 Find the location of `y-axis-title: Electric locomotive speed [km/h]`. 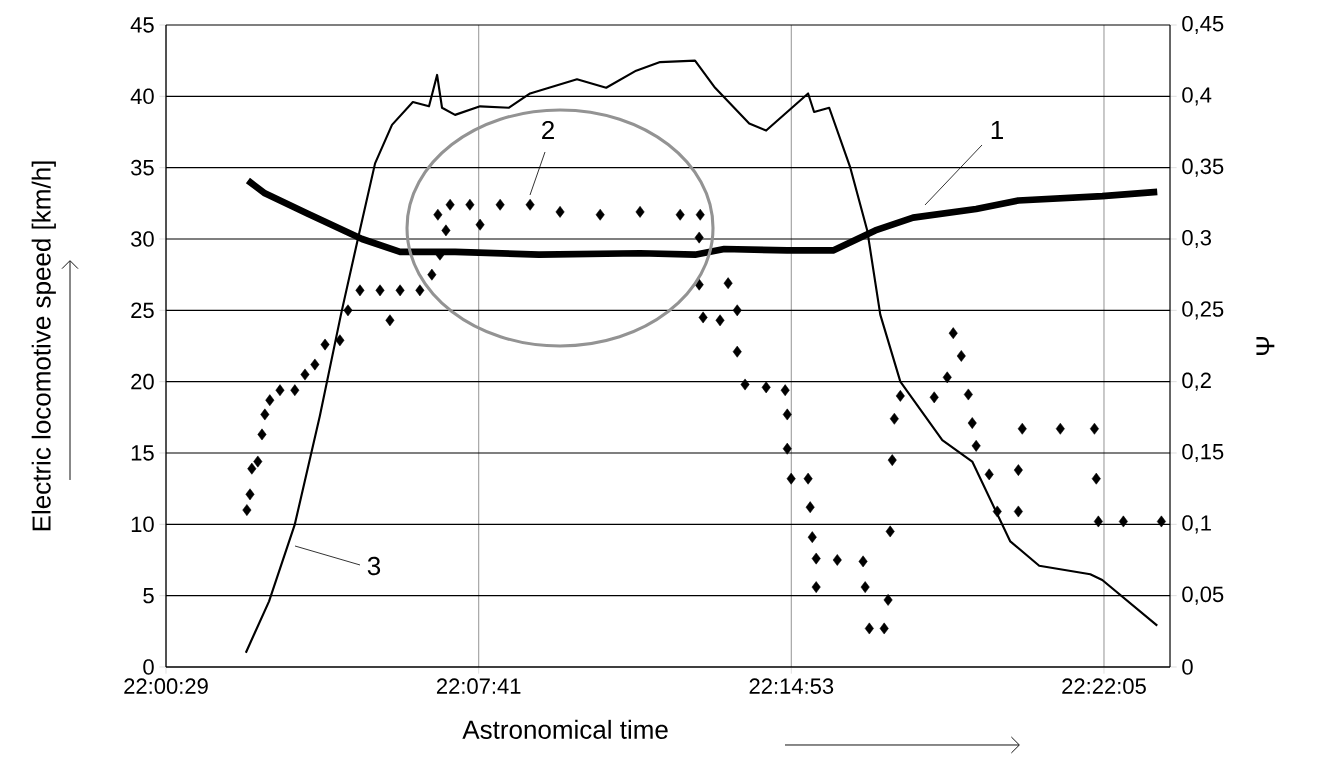

y-axis-title: Electric locomotive speed [km/h] is located at coordinates (43, 346).